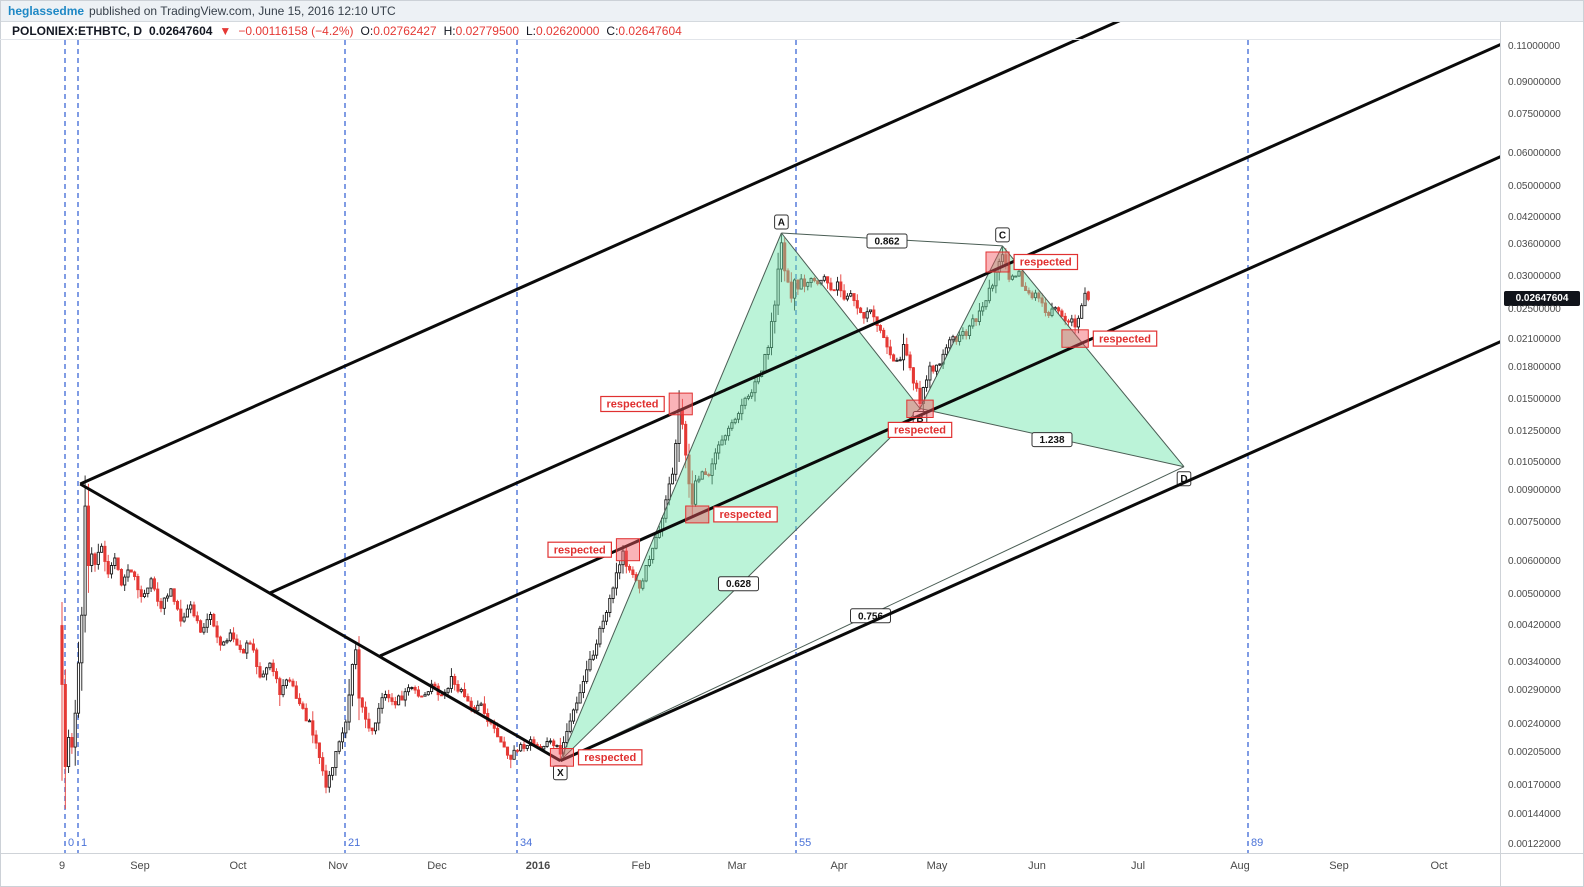  I want to click on time-axis-label: Jul, so click(1138, 866).